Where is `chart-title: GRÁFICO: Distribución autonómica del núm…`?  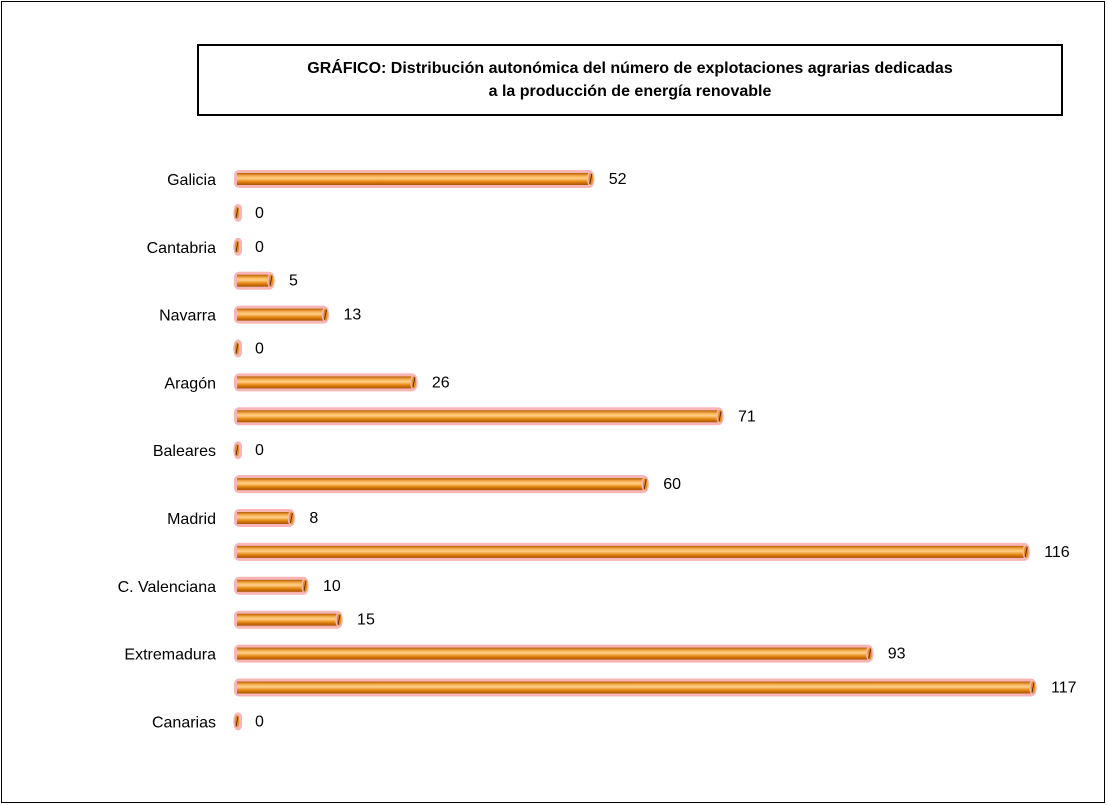
chart-title: GRÁFICO: Distribución autonómica del núm… is located at coordinates (630, 80).